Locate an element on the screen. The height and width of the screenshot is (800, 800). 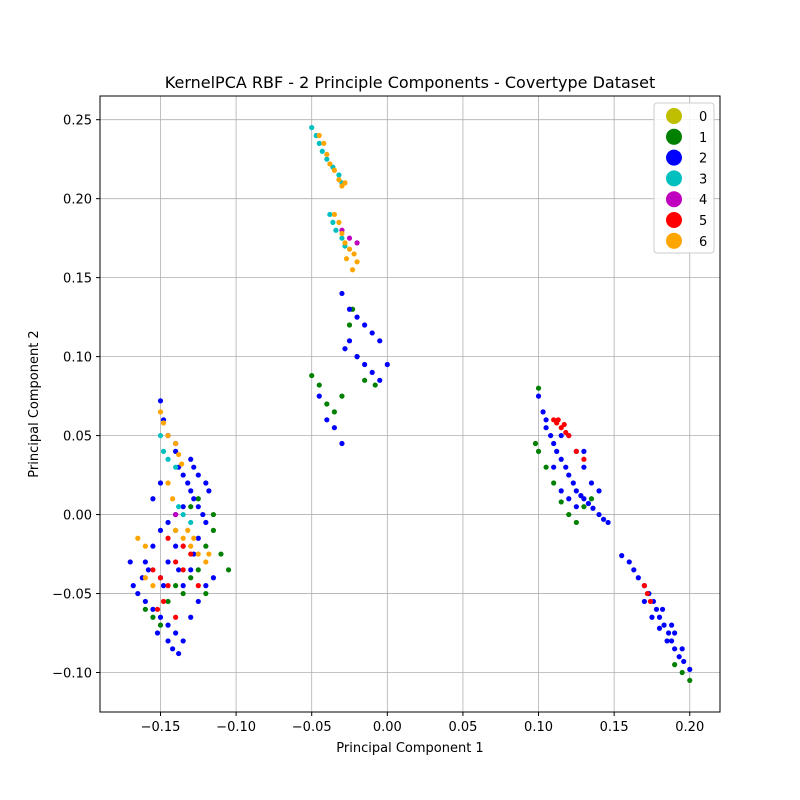
x-tick-label: 0.10 is located at coordinates (538, 727).